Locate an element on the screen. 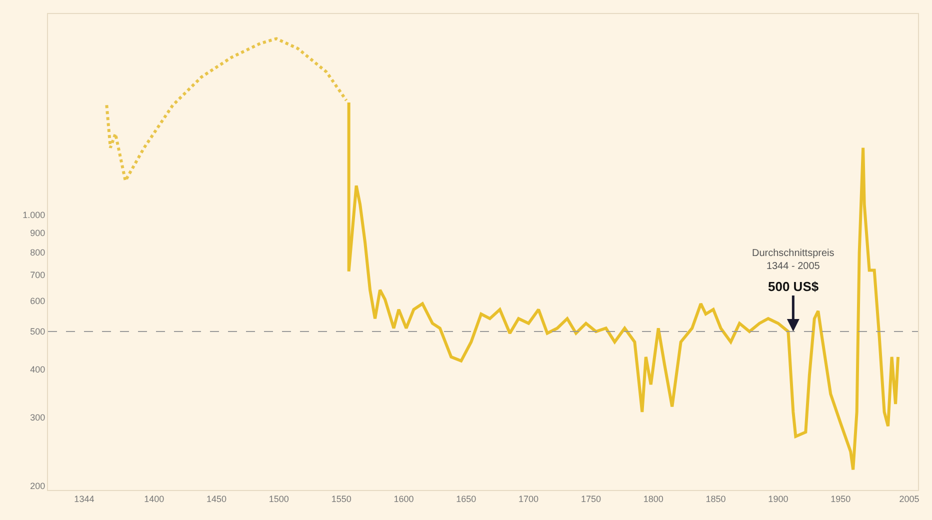 The image size is (932, 520). y-tick-label: 600 is located at coordinates (38, 301).